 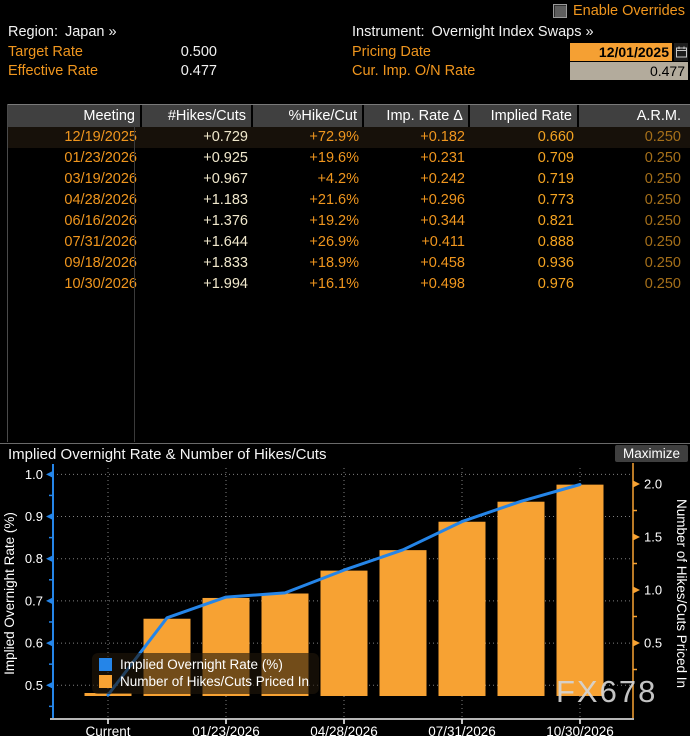 What do you see at coordinates (105, 681) in the screenshot?
I see `bar-series-swatch` at bounding box center [105, 681].